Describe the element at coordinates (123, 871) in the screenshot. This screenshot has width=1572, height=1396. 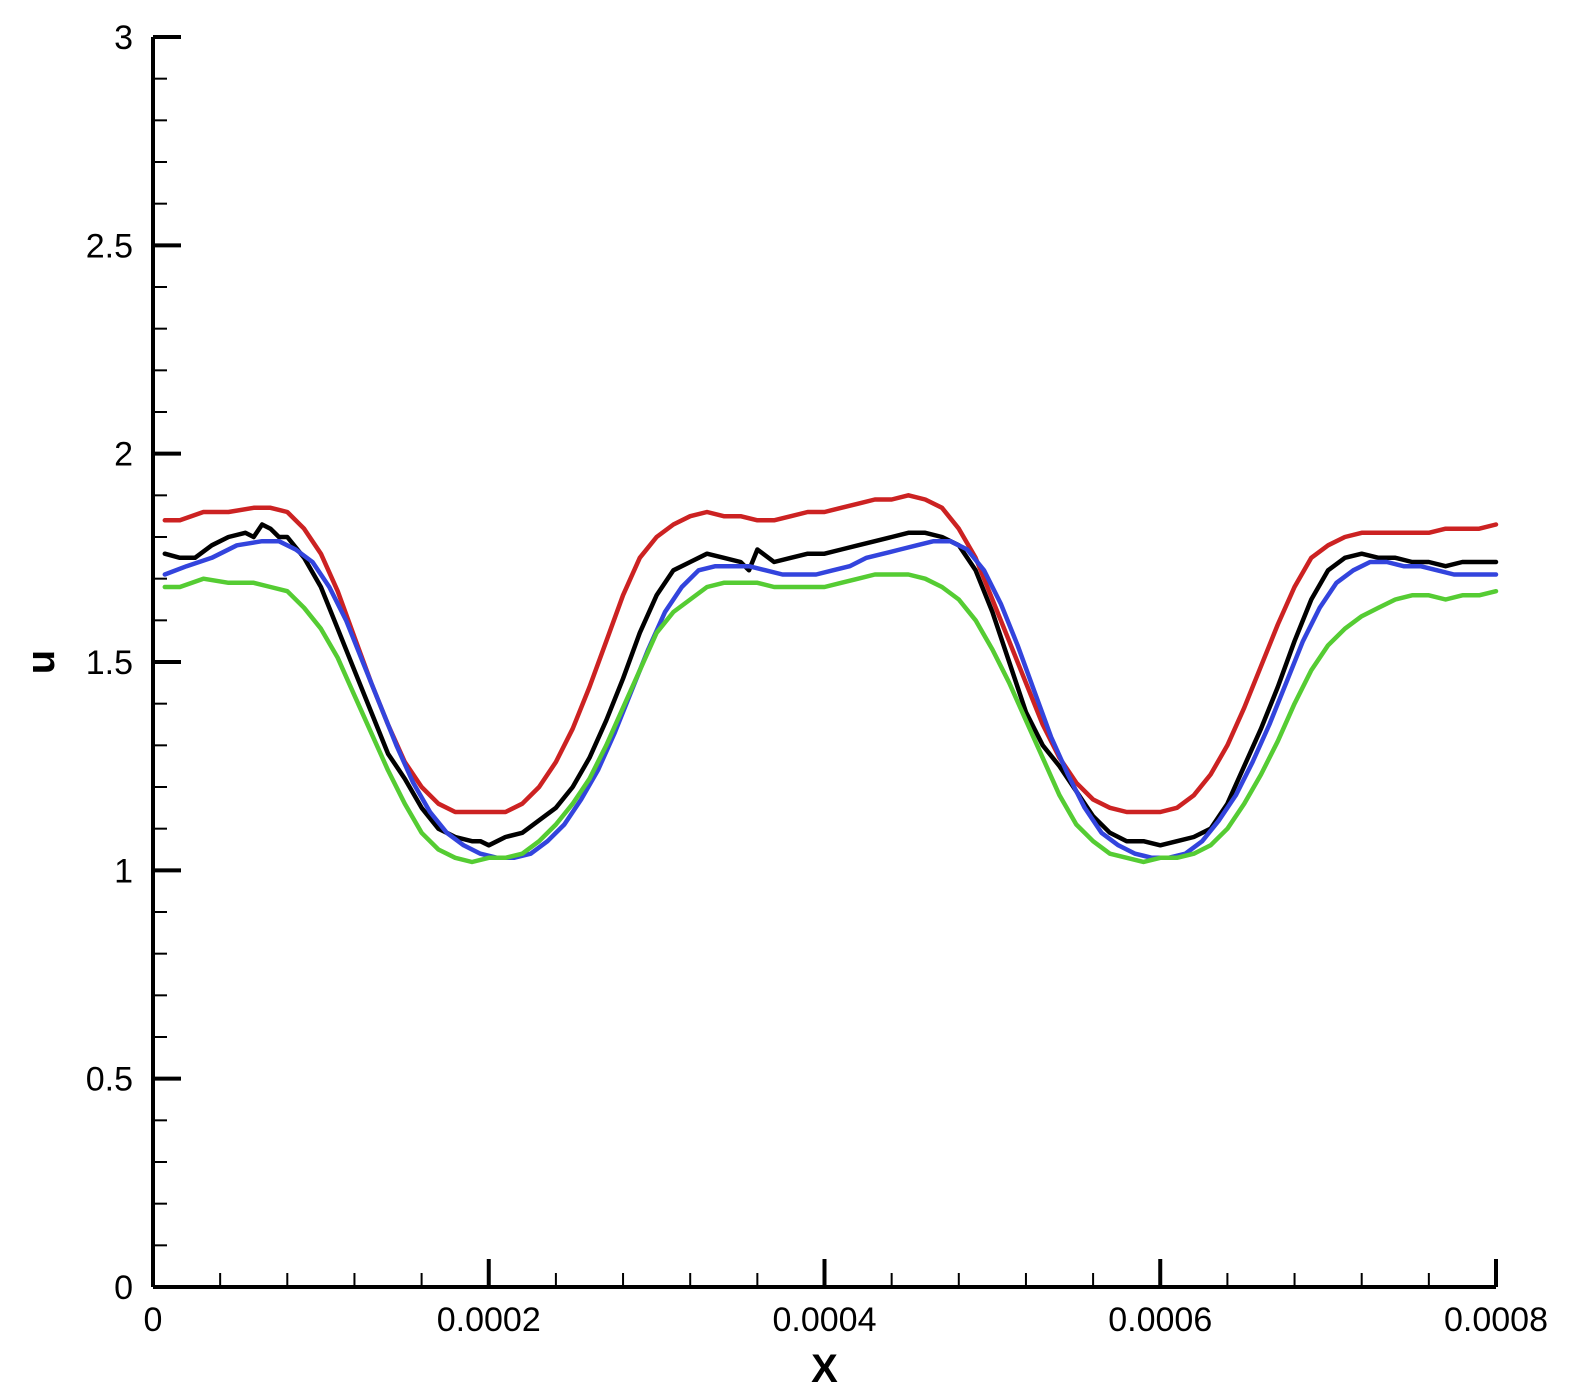
I see `y-tick-label: 1` at that location.